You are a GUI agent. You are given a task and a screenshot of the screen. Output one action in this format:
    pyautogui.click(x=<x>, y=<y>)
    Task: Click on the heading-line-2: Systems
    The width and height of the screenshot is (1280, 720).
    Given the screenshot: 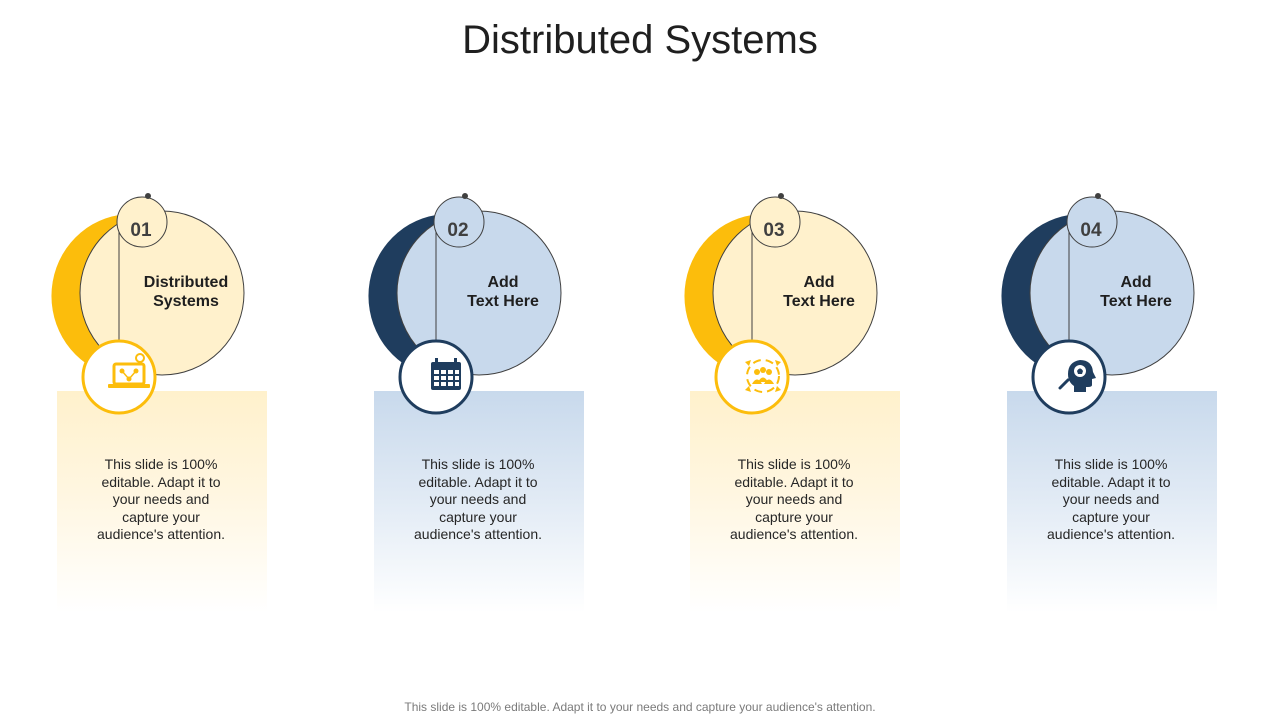 What is the action you would take?
    pyautogui.click(x=186, y=301)
    